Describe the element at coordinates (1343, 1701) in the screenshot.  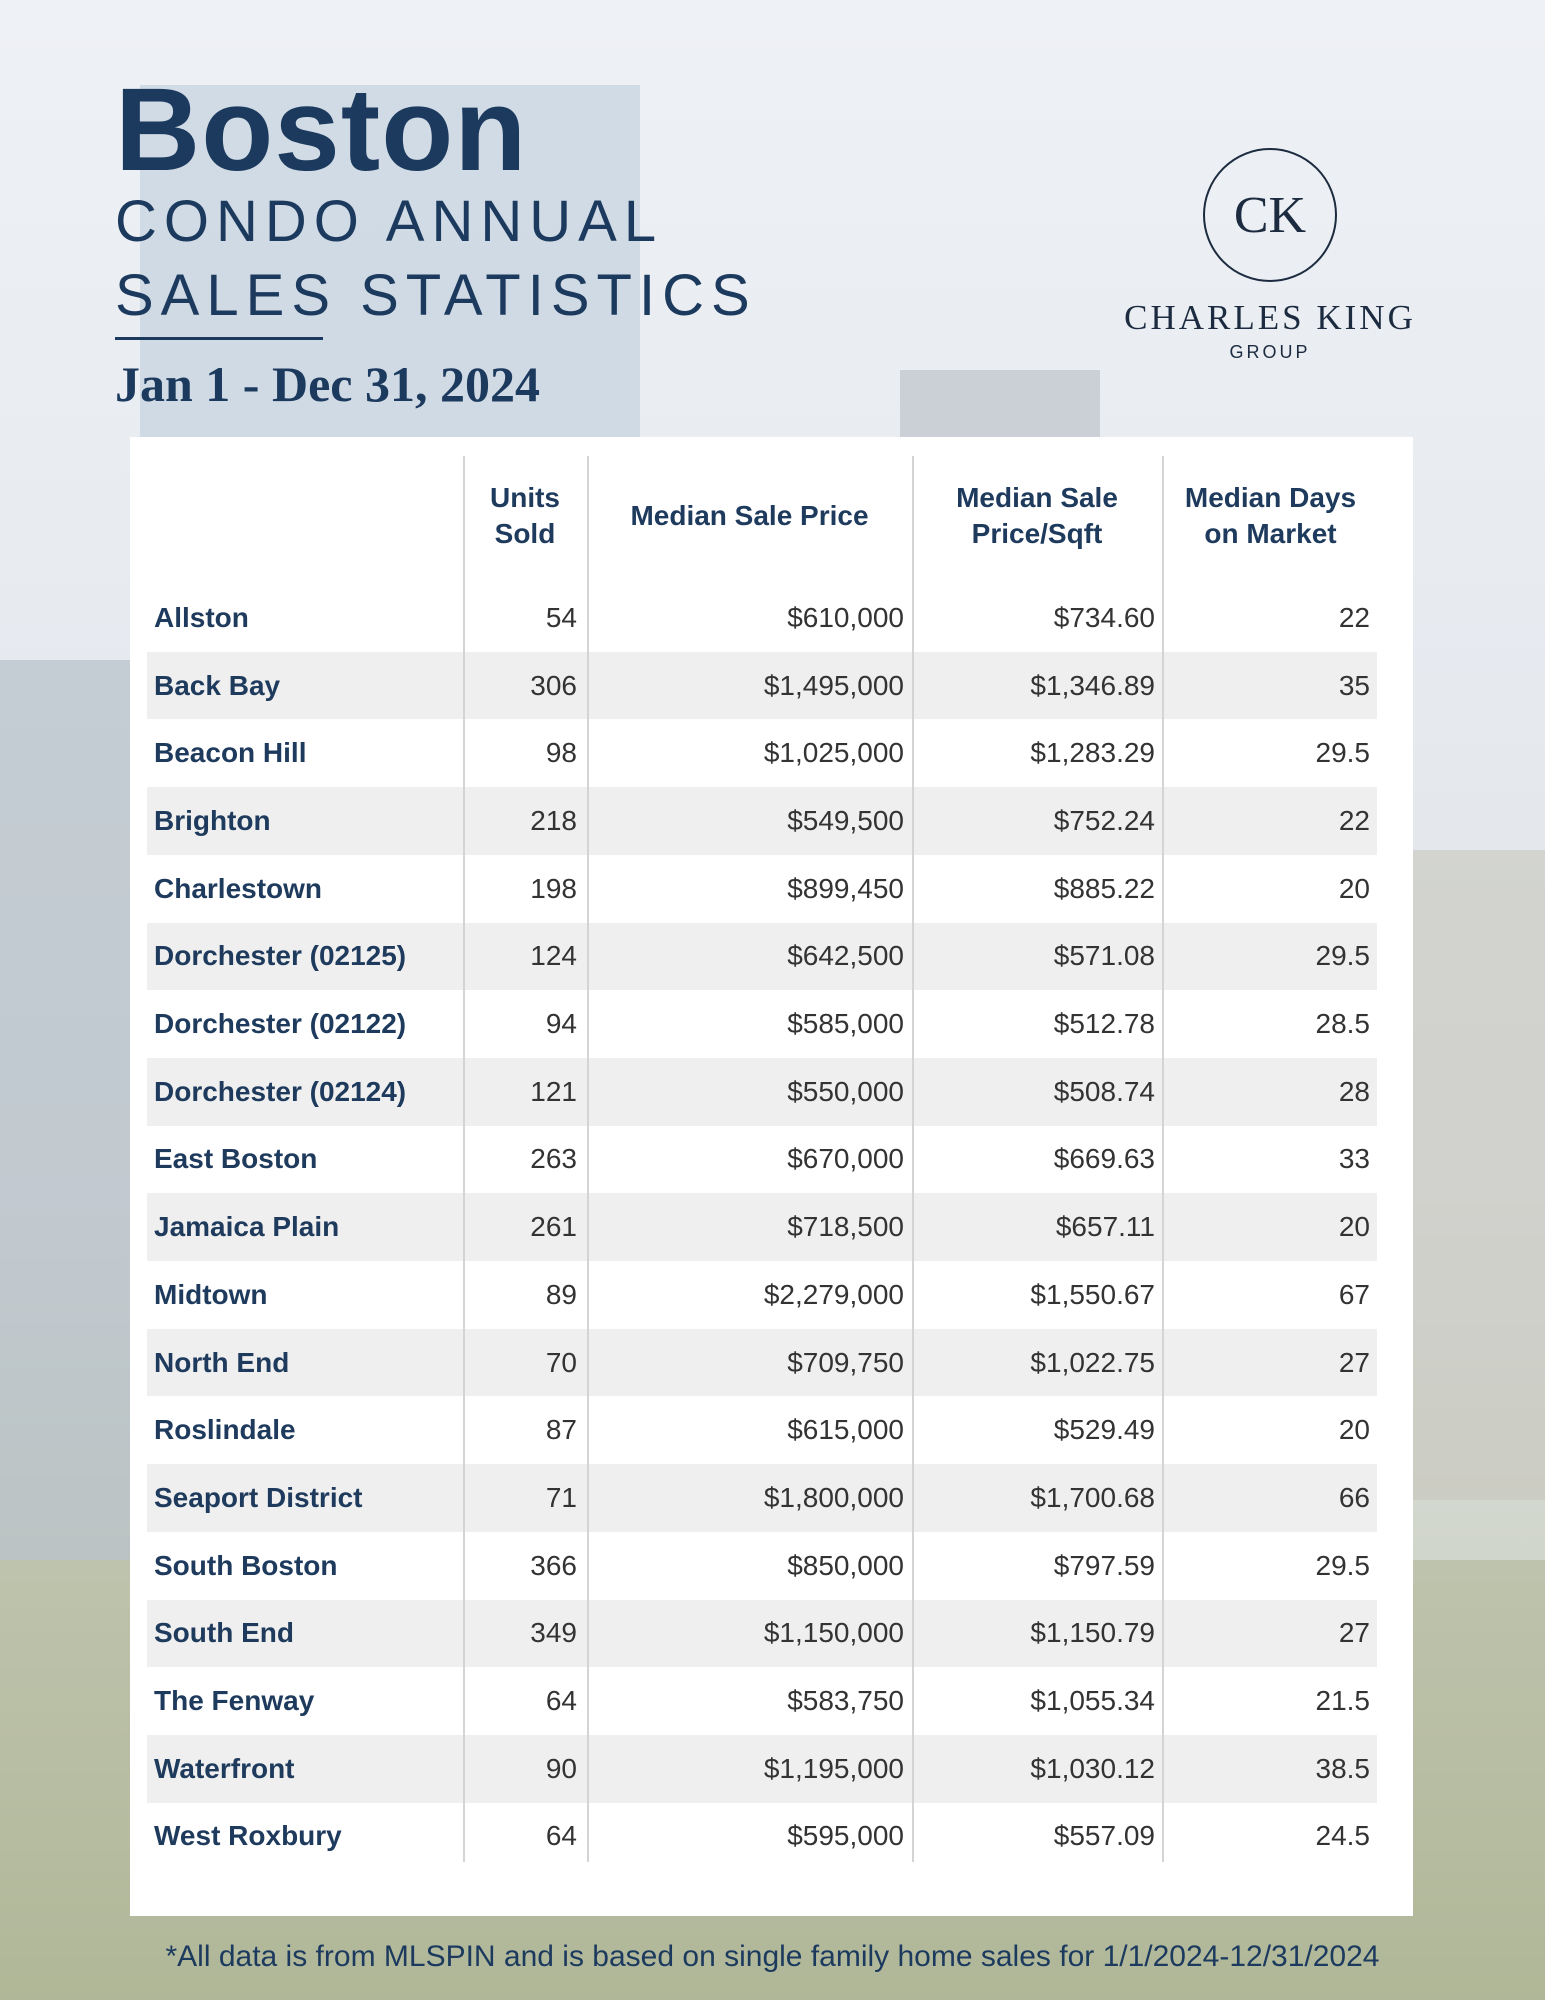
I see `median-days-on-market: 21.5` at that location.